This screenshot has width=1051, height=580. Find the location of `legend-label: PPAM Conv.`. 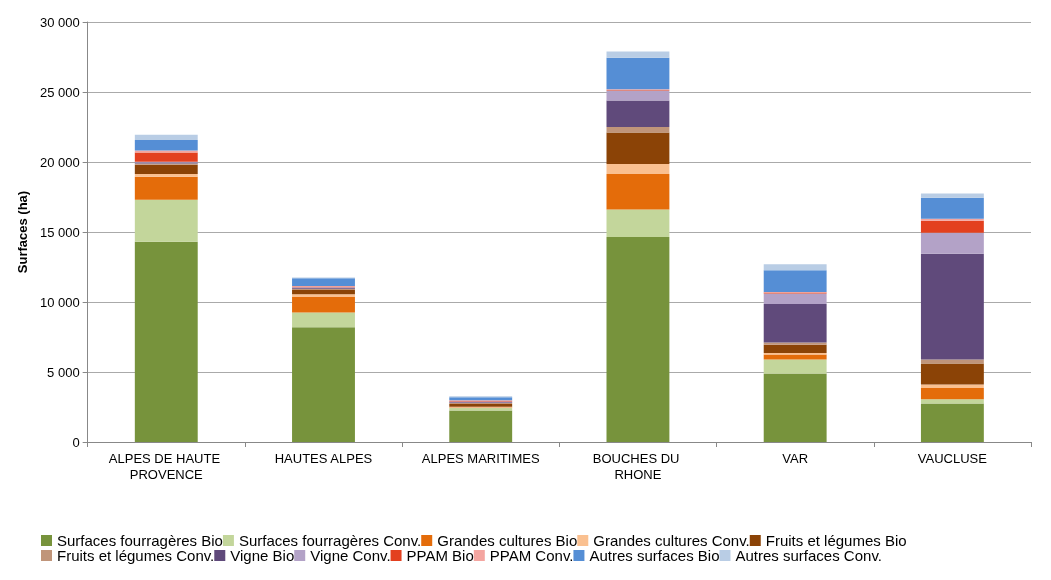

legend-label: PPAM Conv. is located at coordinates (531, 555).